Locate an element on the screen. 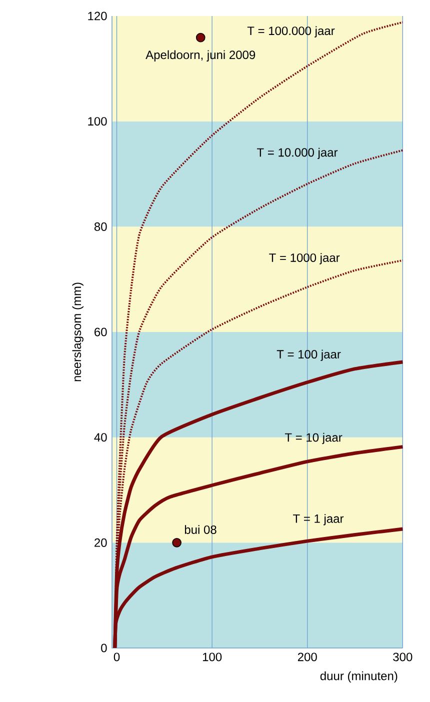 This screenshot has width=430, height=702. annotation: Apeldoorn, juni 2009 is located at coordinates (201, 56).